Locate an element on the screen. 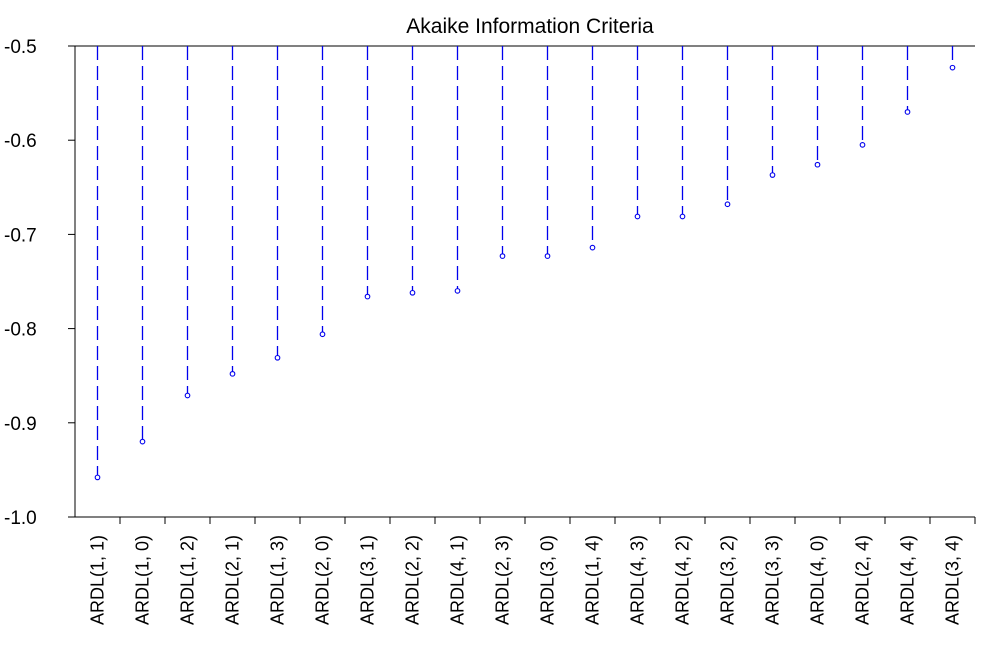 This screenshot has width=986, height=648. x-tick-label: ARDL(3, 2) is located at coordinates (728, 580).